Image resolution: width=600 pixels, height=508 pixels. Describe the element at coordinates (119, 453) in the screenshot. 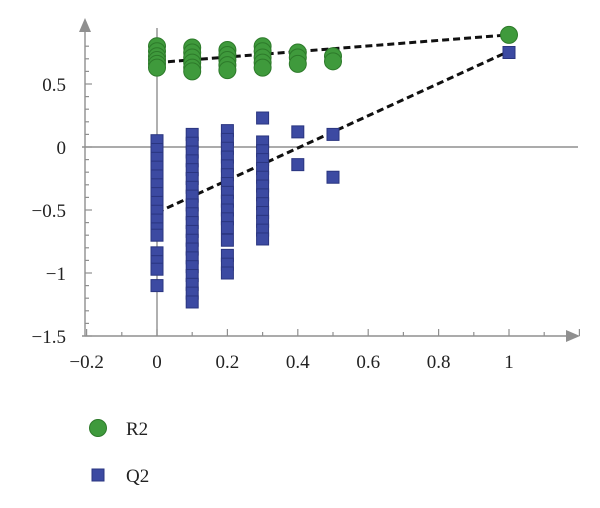

I see `legend: R2 Q2` at that location.